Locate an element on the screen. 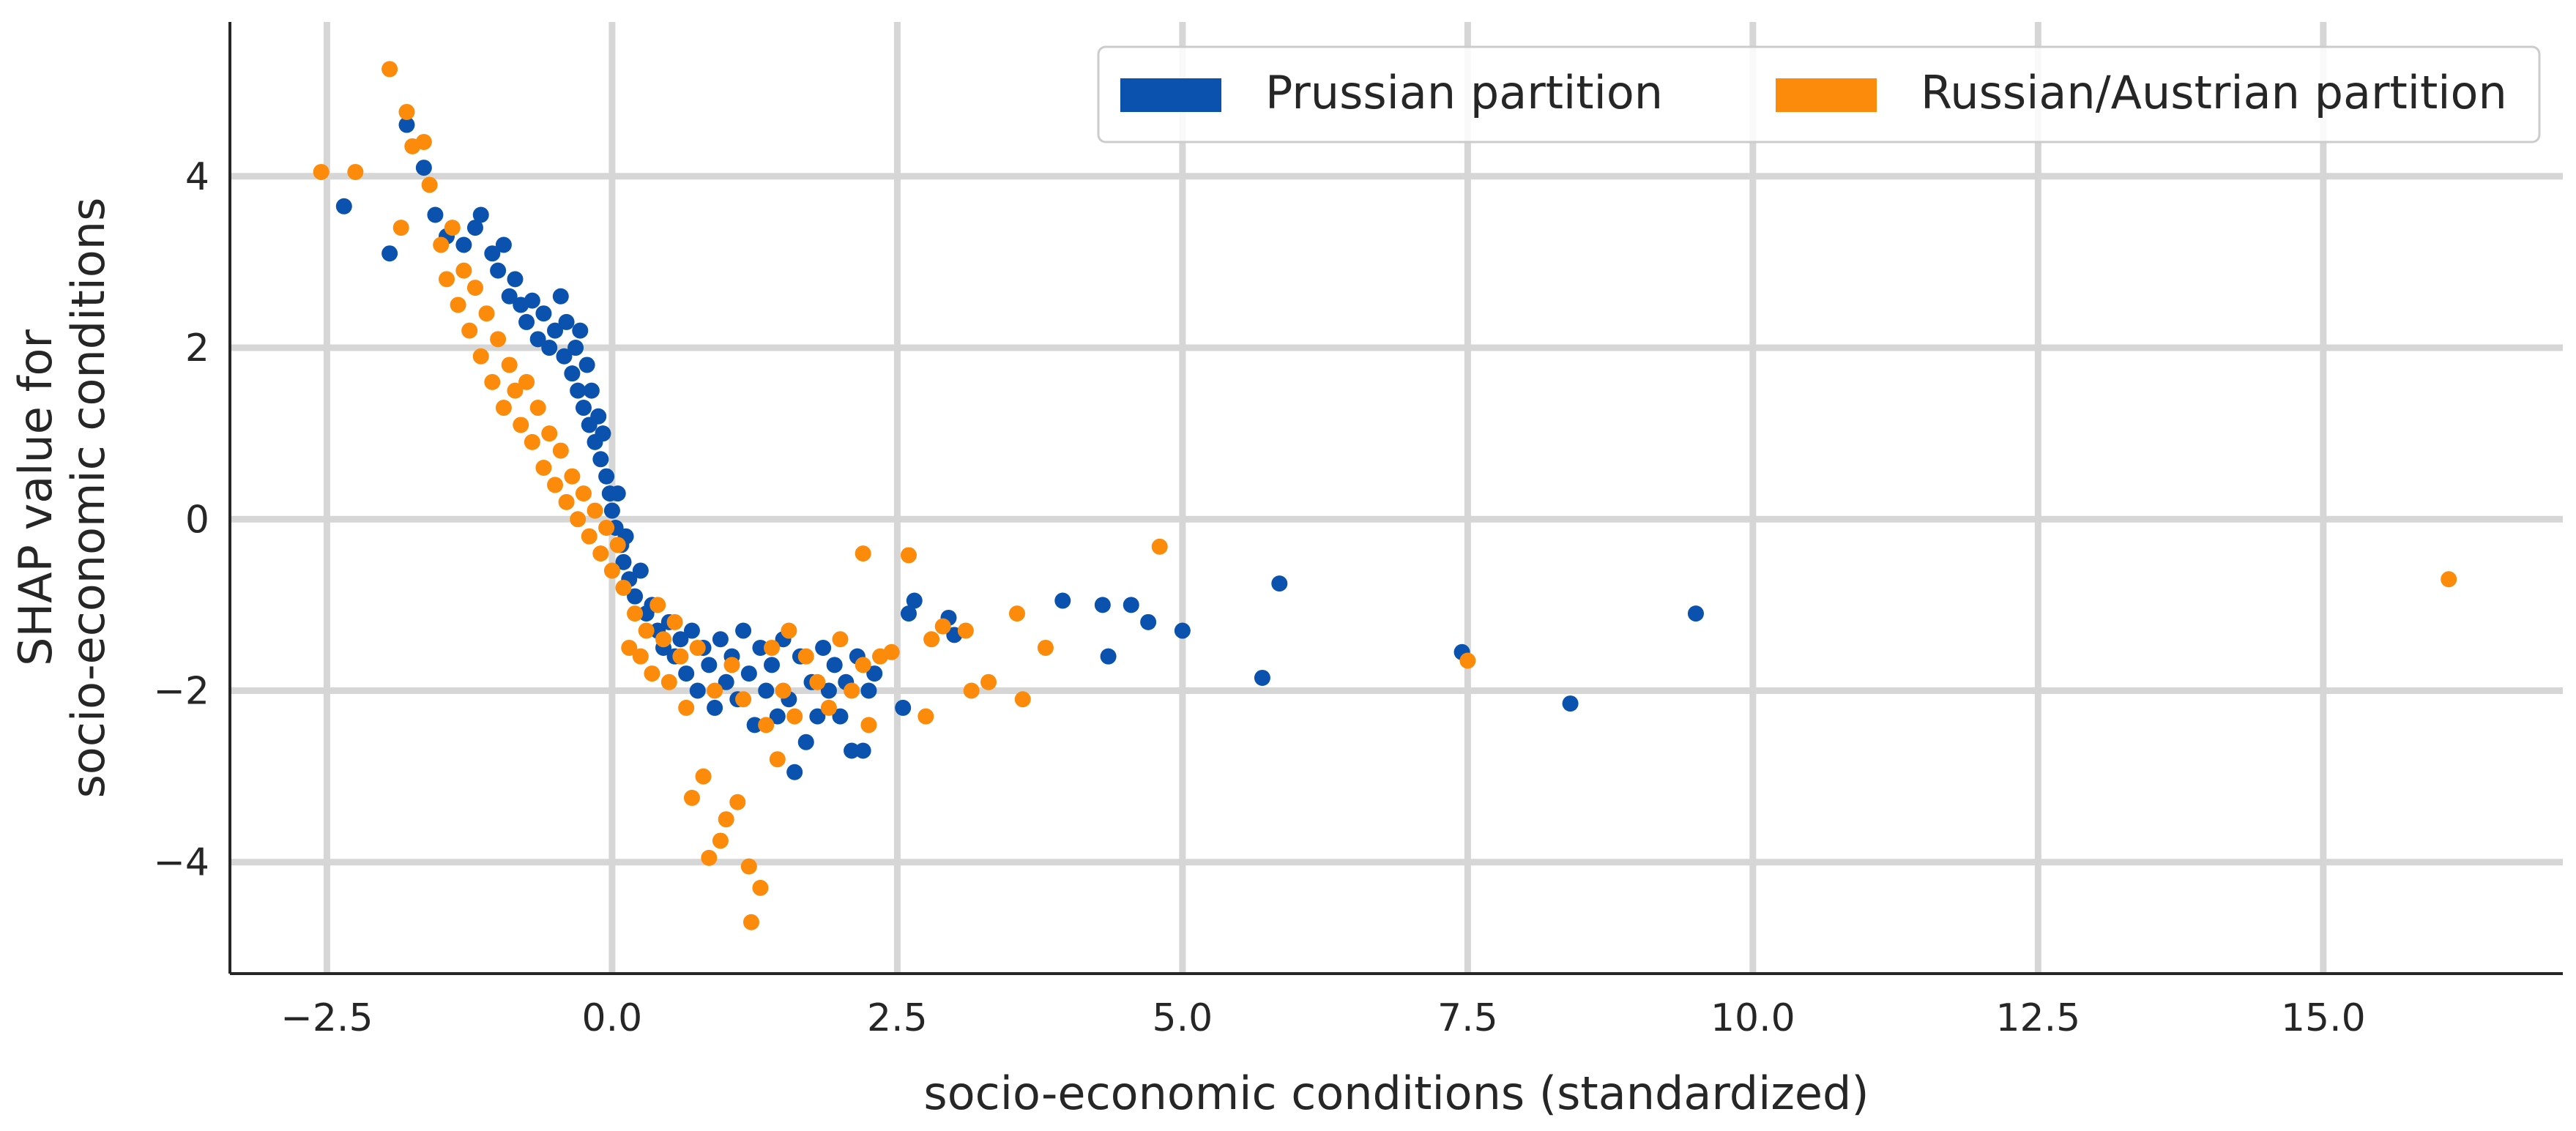 The width and height of the screenshot is (2576, 1131). y-tick-label: 0 is located at coordinates (197, 520).